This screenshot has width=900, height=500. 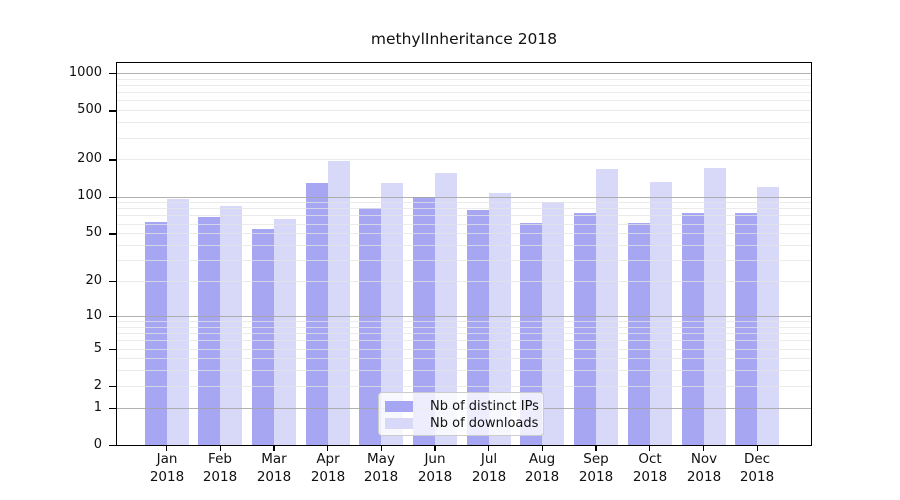 I want to click on bar-distinct-ips-sep, so click(x=585, y=328).